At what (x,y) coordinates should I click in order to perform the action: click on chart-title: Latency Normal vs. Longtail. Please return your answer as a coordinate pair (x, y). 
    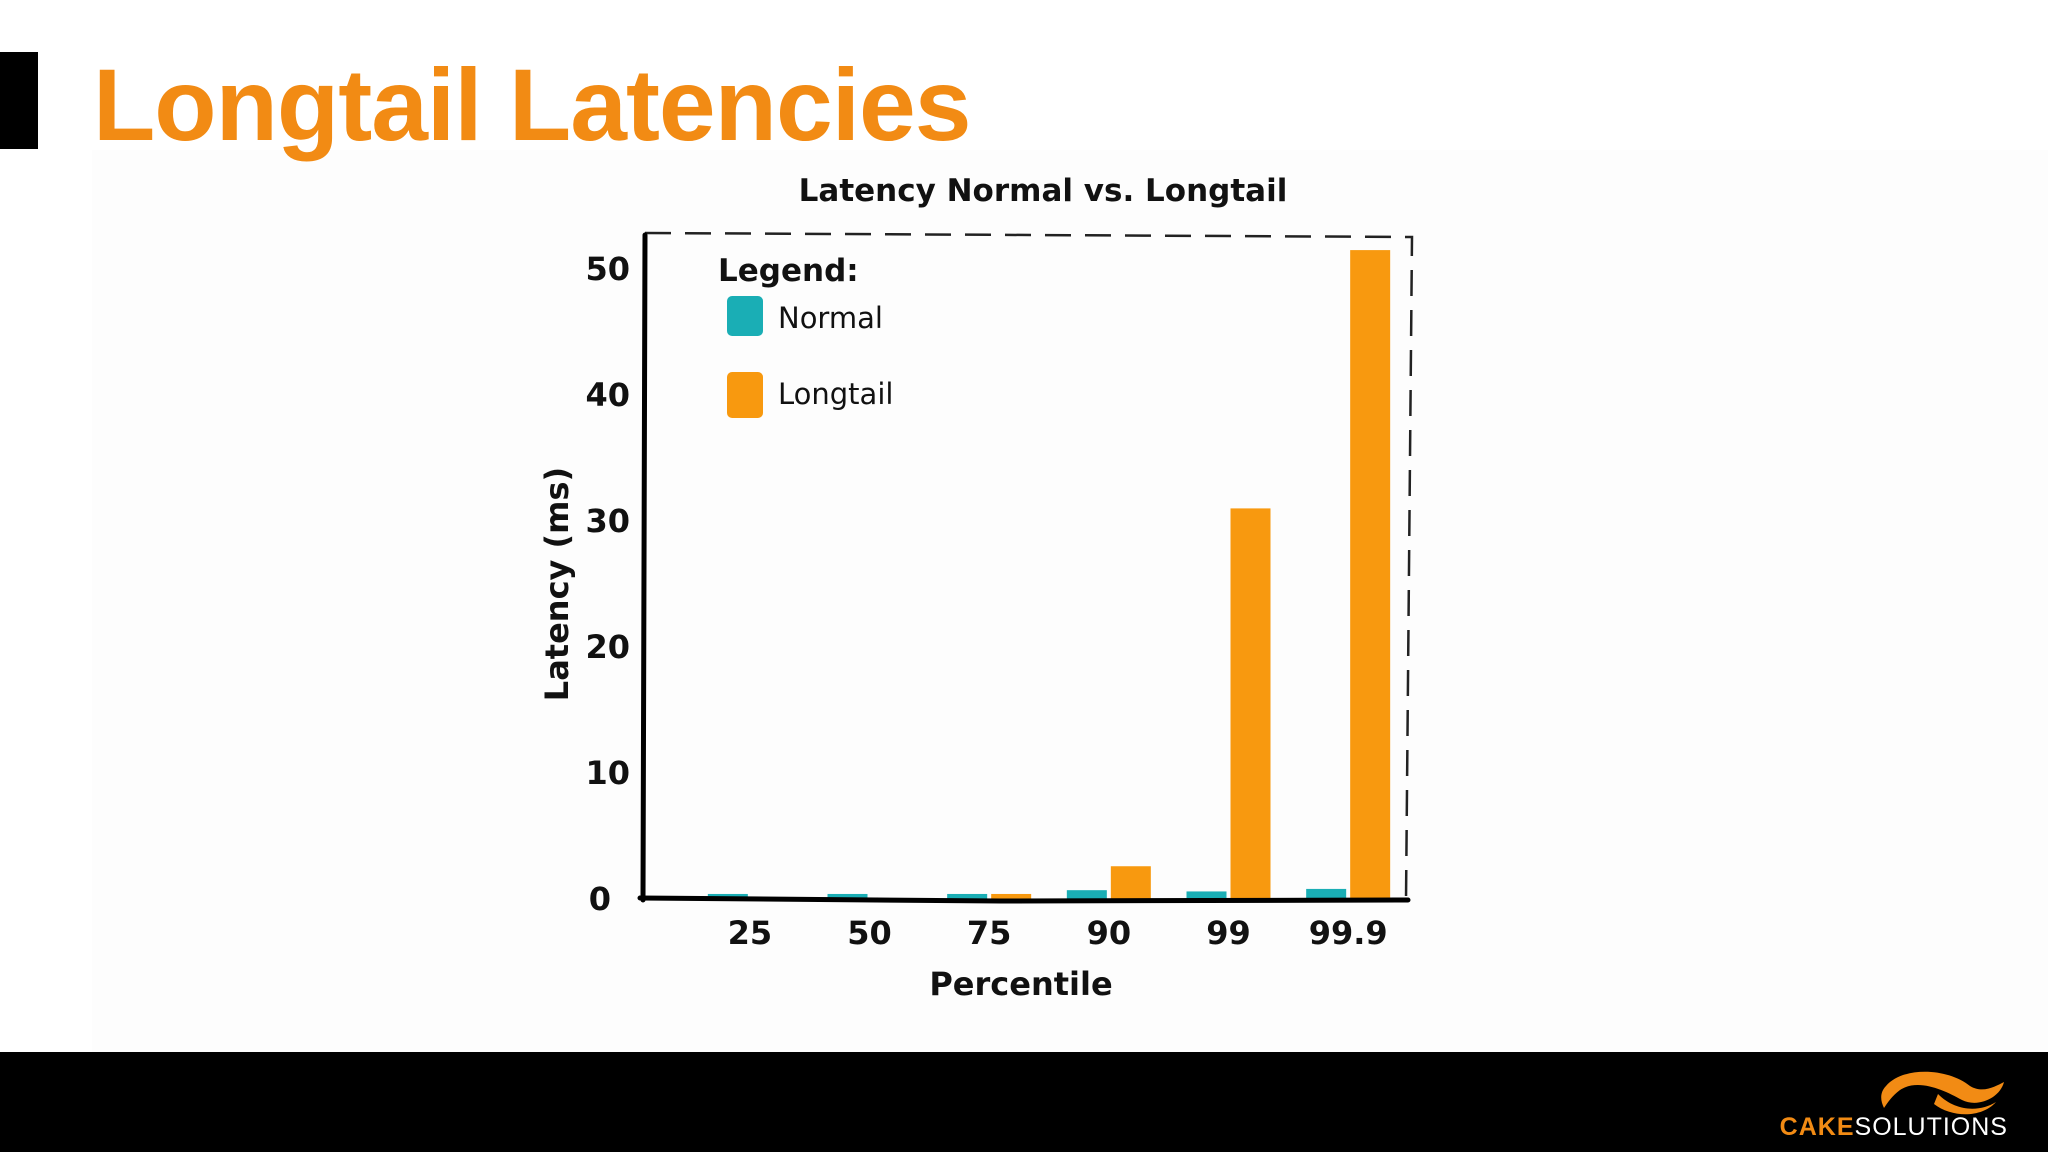
    Looking at the image, I should click on (1043, 191).